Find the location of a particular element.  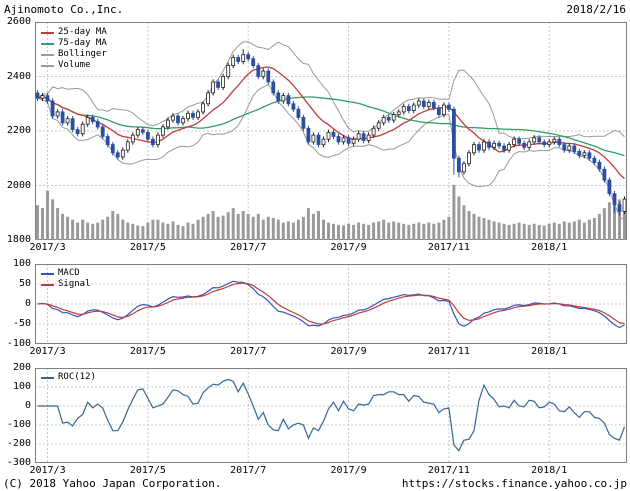

y-tick-label: 2600 is located at coordinates (18, 21).